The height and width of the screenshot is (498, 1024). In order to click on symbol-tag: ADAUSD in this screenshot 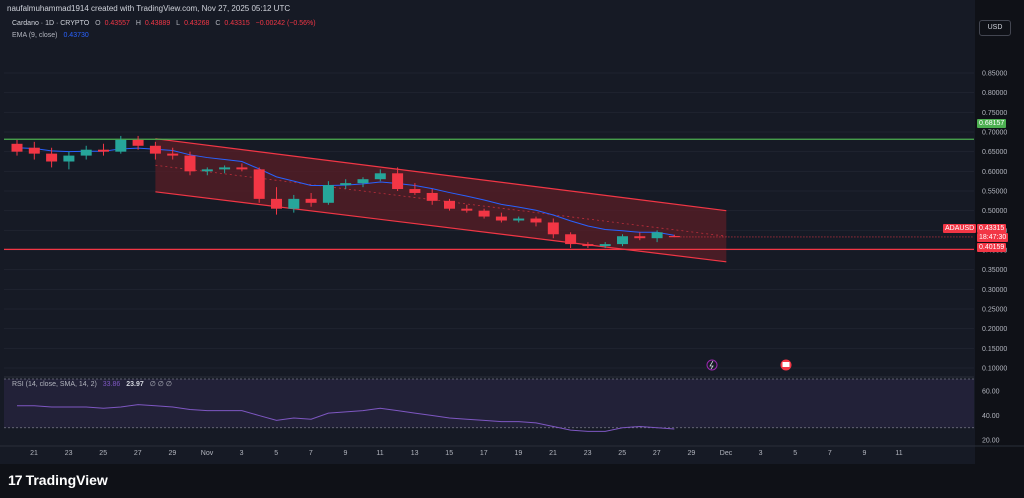, I will do `click(960, 228)`.